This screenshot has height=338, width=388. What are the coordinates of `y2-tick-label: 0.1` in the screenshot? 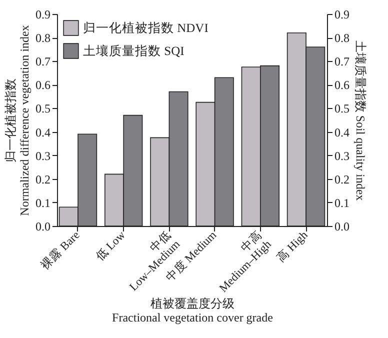 It's located at (342, 203).